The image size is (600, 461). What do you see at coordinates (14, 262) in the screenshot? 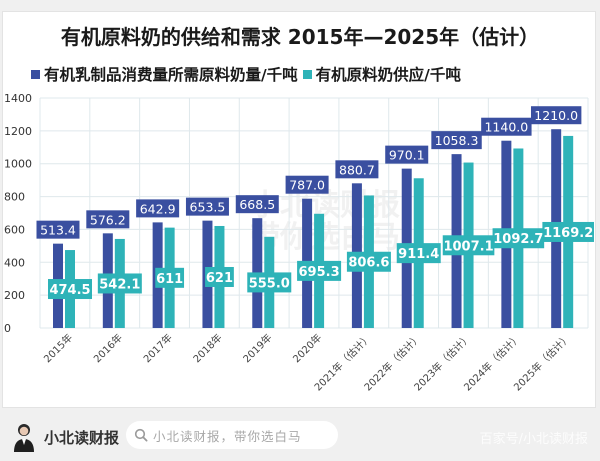
I see `y-tick-label: 400` at bounding box center [14, 262].